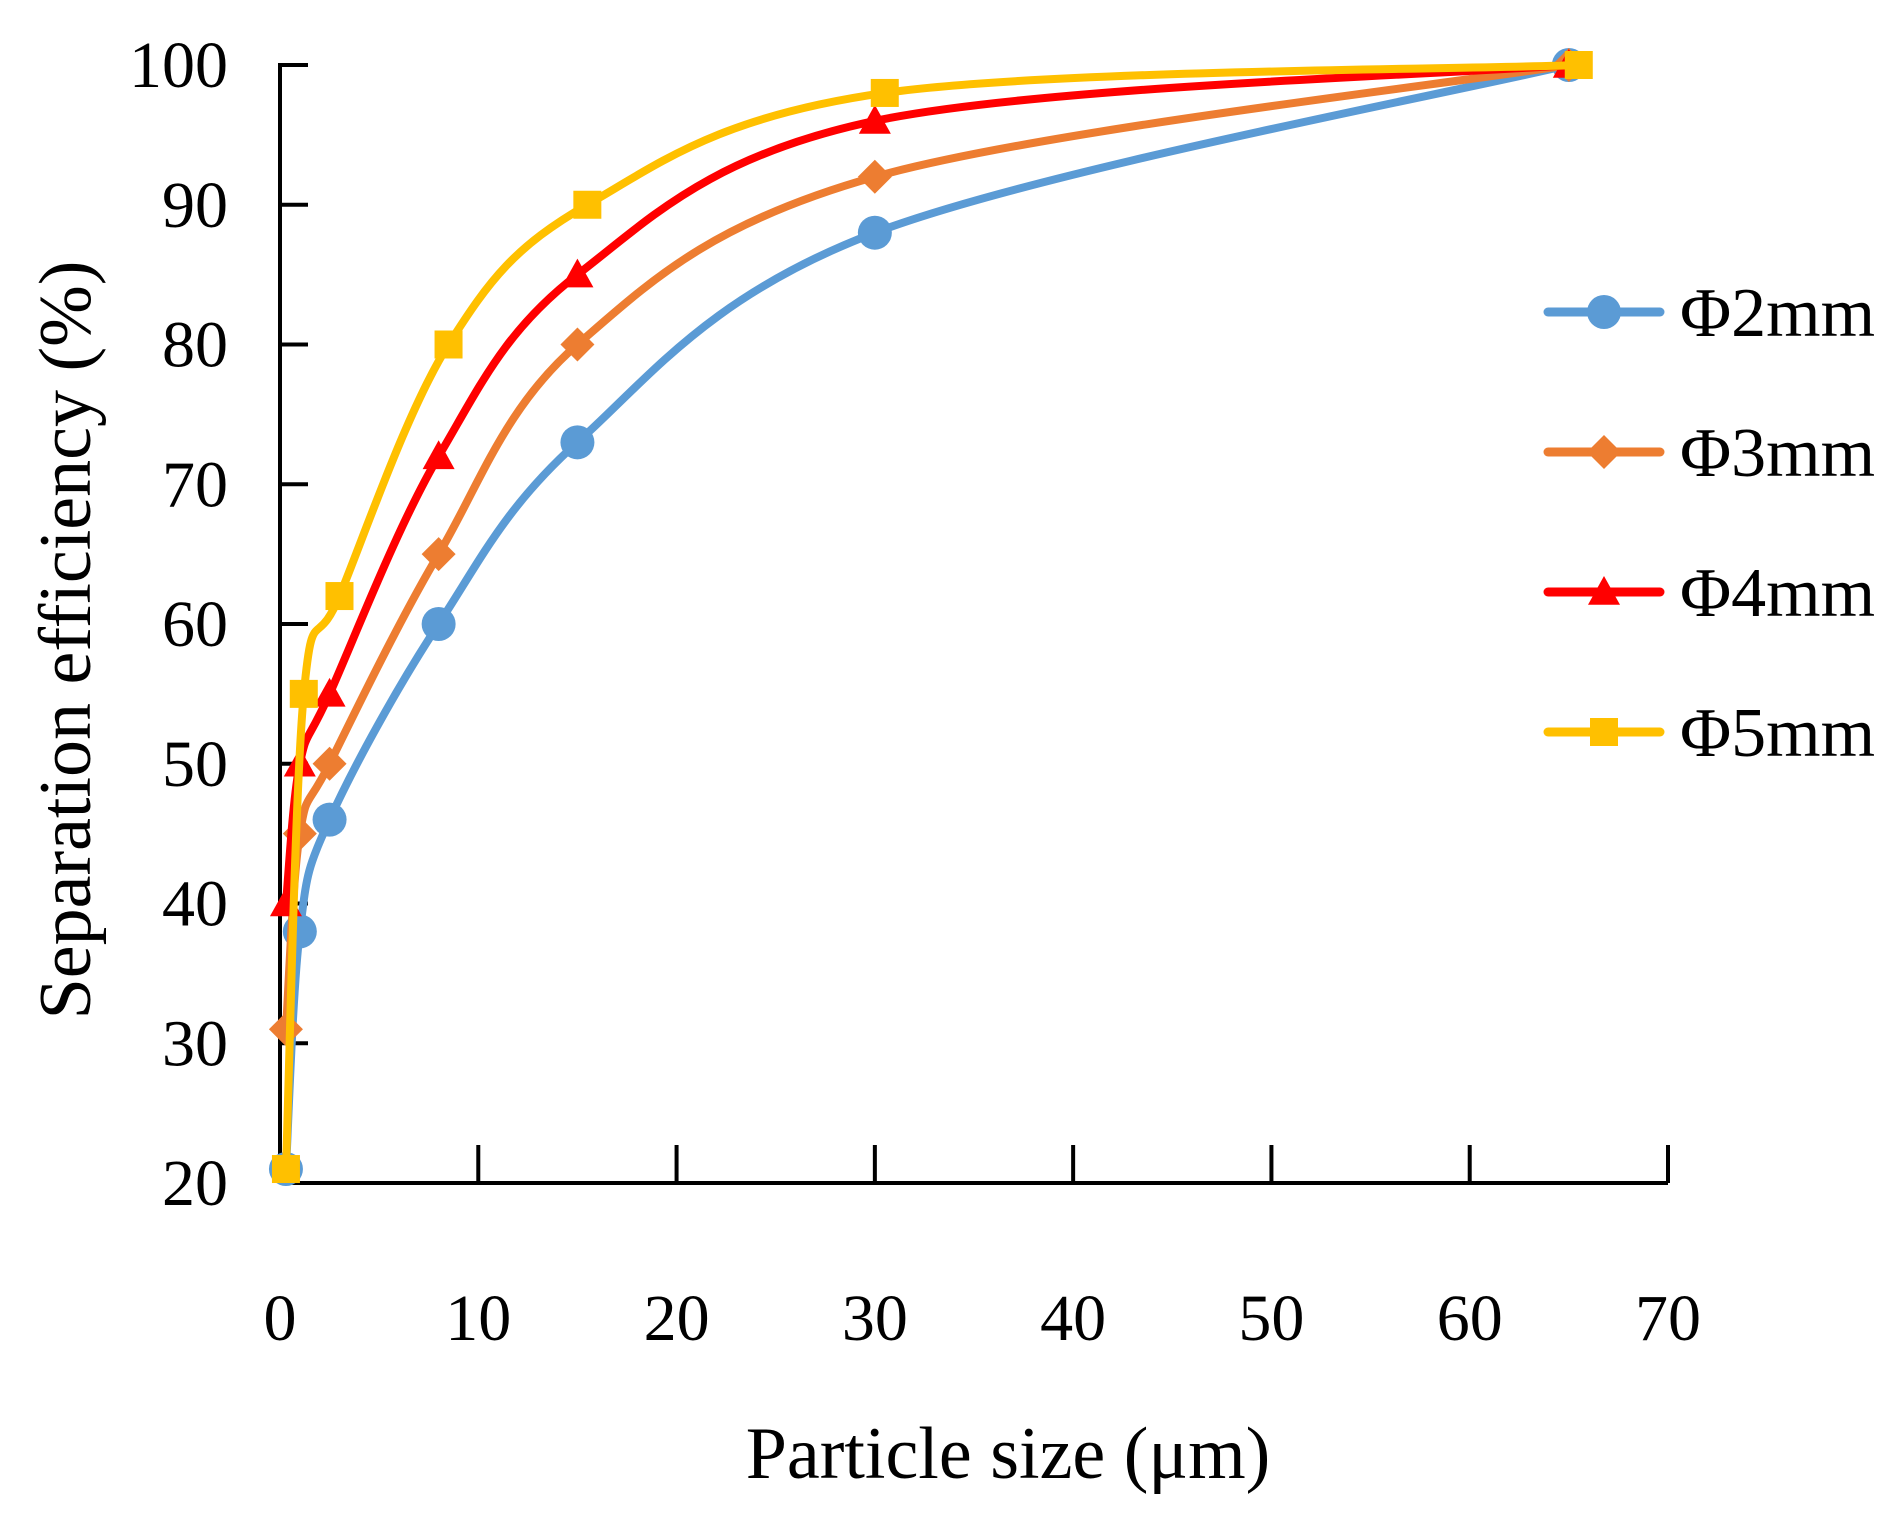 The height and width of the screenshot is (1515, 1902). I want to click on y-tick-label: 30, so click(195, 1043).